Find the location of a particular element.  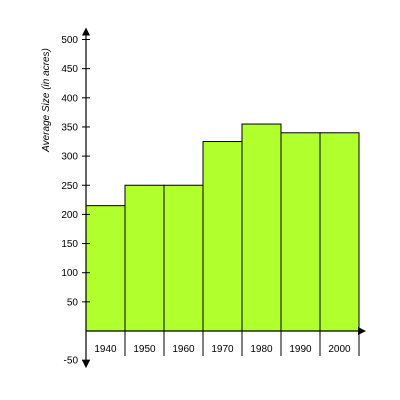

y-tick-label-100: 100 is located at coordinates (69, 273).